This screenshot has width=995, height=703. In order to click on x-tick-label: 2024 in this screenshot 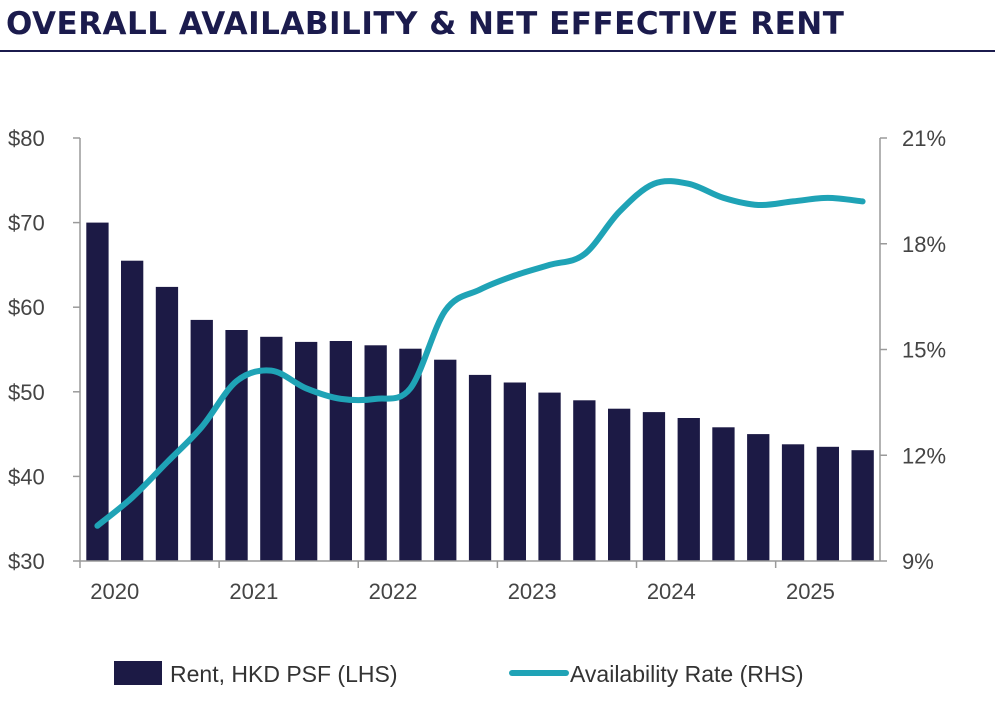, I will do `click(671, 591)`.